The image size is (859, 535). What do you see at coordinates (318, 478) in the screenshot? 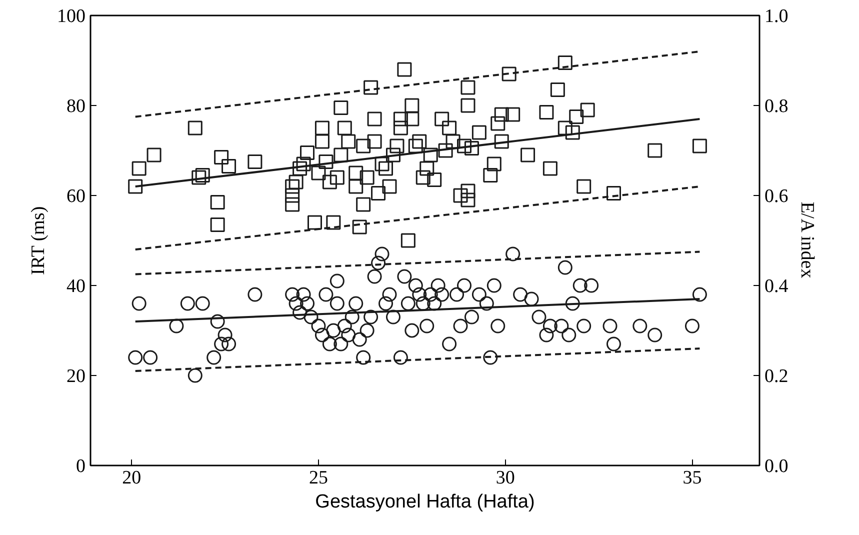
I see `x-tick-label: 25` at bounding box center [318, 478].